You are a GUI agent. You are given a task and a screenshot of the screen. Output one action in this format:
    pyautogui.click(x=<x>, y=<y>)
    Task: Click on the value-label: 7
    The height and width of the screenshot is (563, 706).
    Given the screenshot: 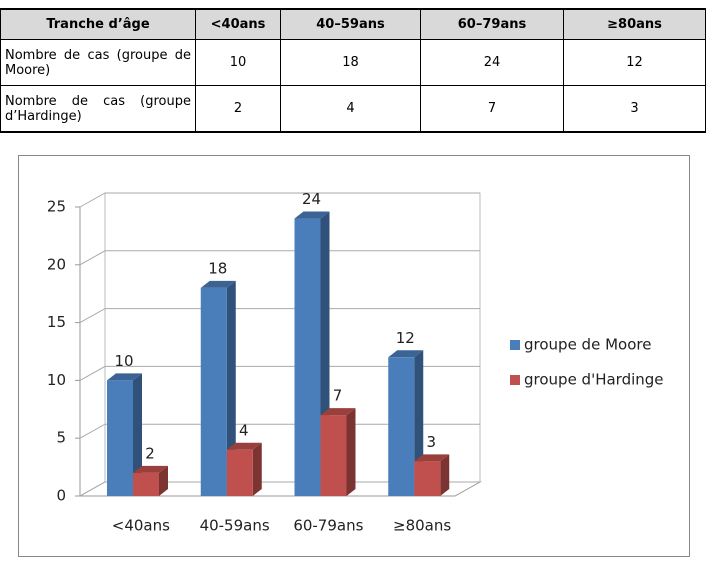 What is the action you would take?
    pyautogui.click(x=338, y=396)
    